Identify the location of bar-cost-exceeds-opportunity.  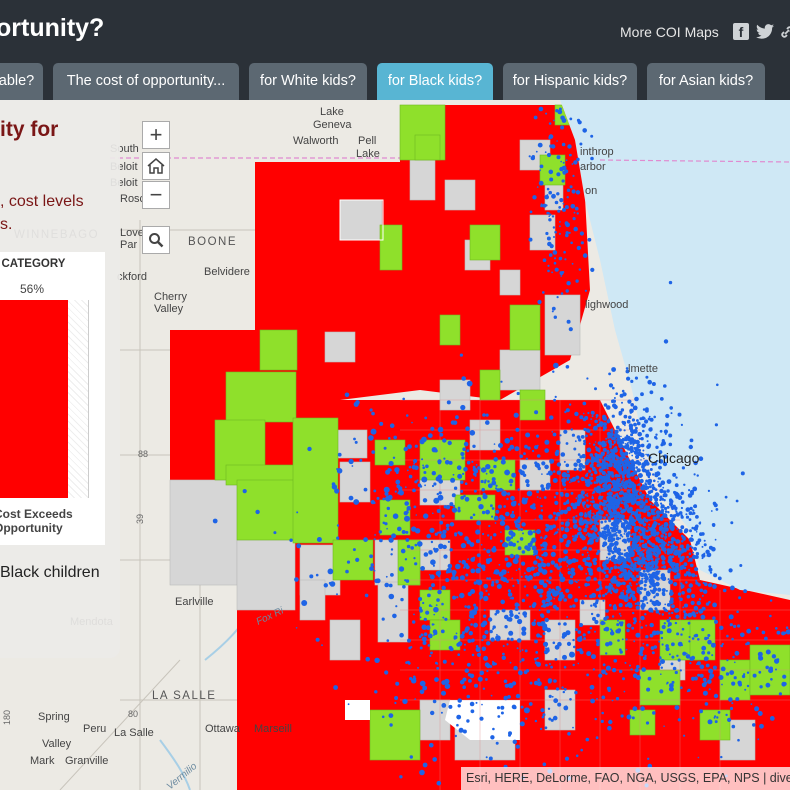
(34, 399).